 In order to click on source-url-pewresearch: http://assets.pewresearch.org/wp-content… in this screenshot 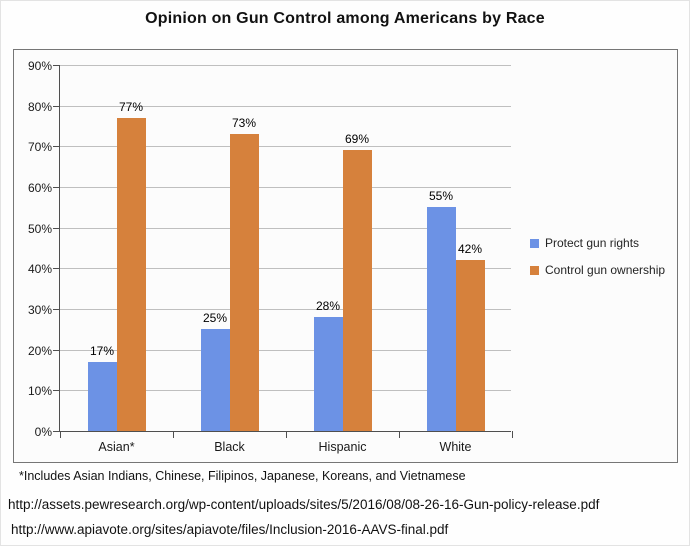, I will do `click(304, 504)`.